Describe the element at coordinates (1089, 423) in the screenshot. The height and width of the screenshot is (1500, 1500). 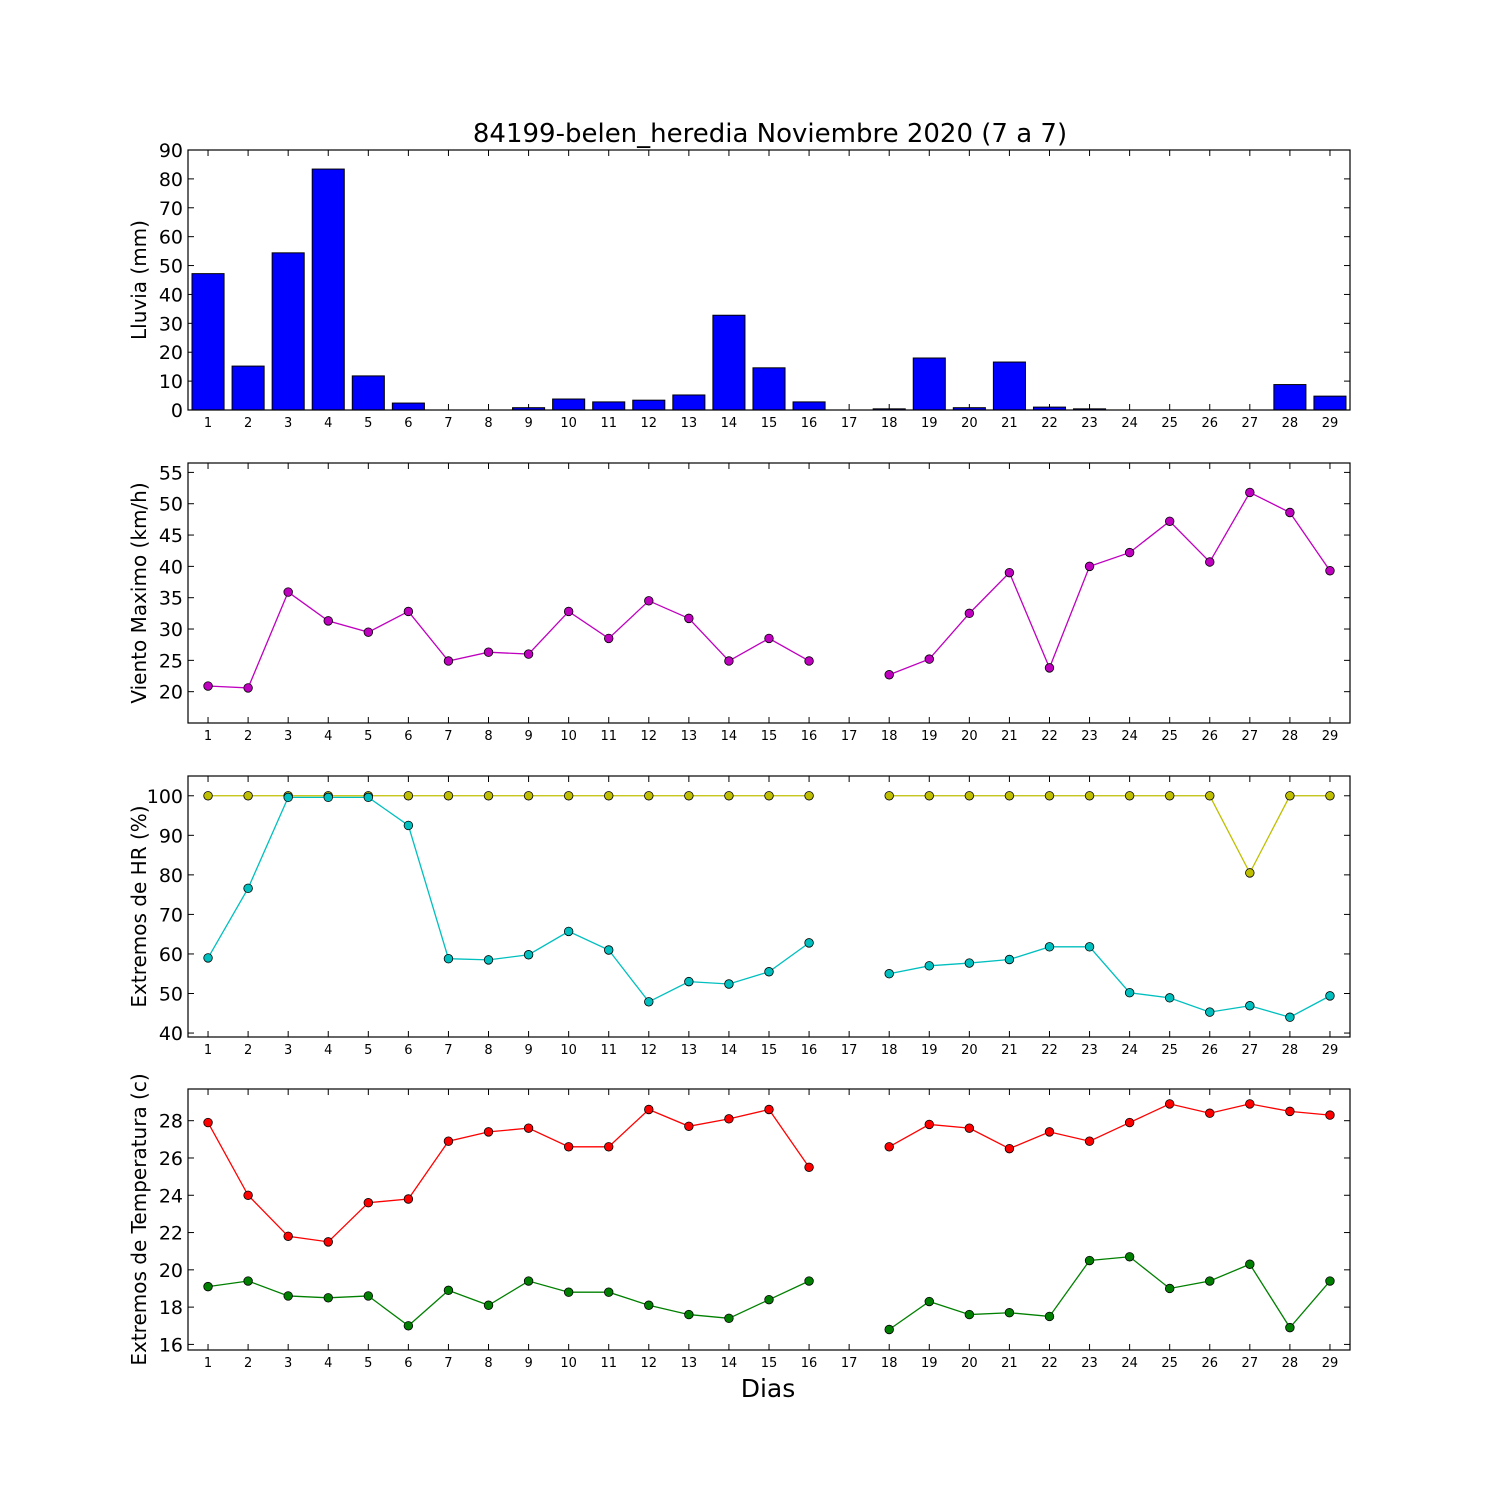
I see `x-tick-label: 23` at that location.